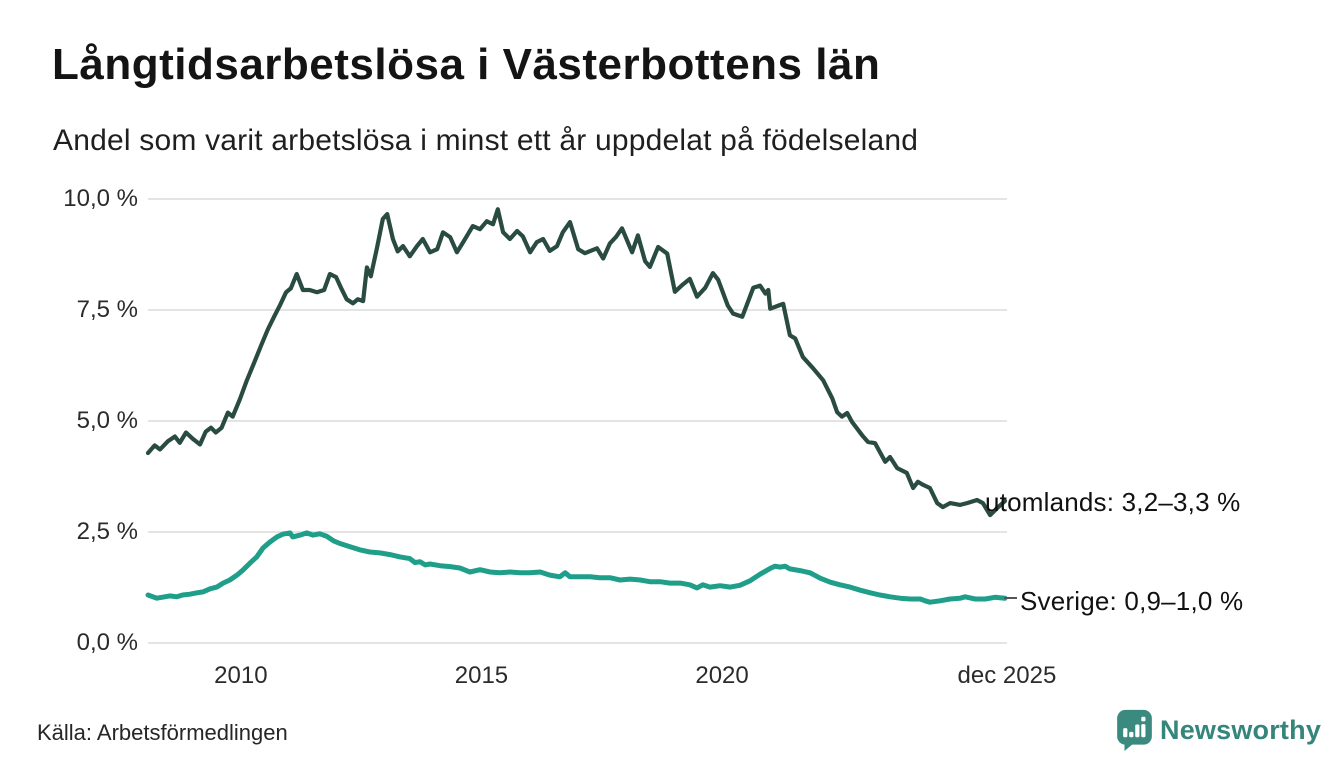 This screenshot has height=780, width=1340. Describe the element at coordinates (576, 567) in the screenshot. I see `series-line-sverige` at that location.